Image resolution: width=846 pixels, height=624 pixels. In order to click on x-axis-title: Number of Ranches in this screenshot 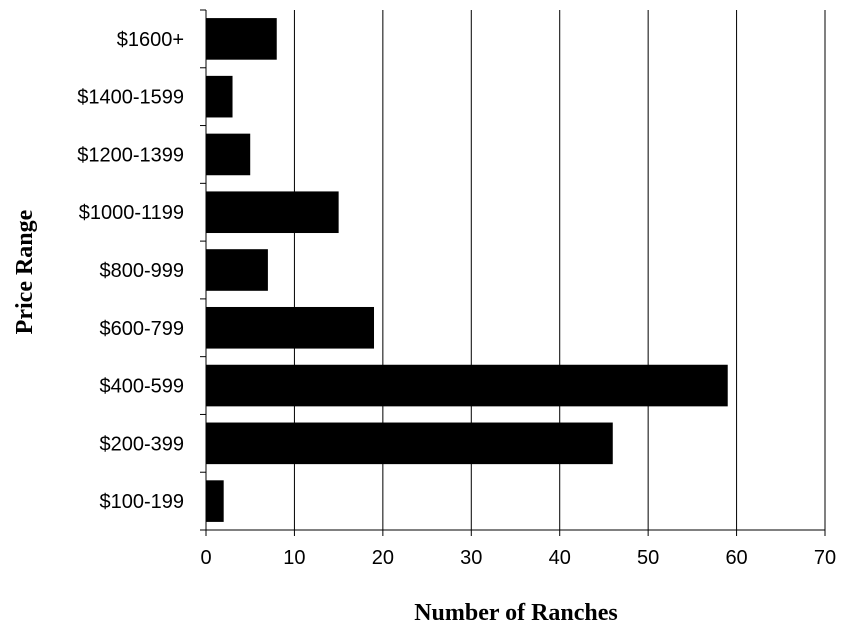, I will do `click(516, 612)`.